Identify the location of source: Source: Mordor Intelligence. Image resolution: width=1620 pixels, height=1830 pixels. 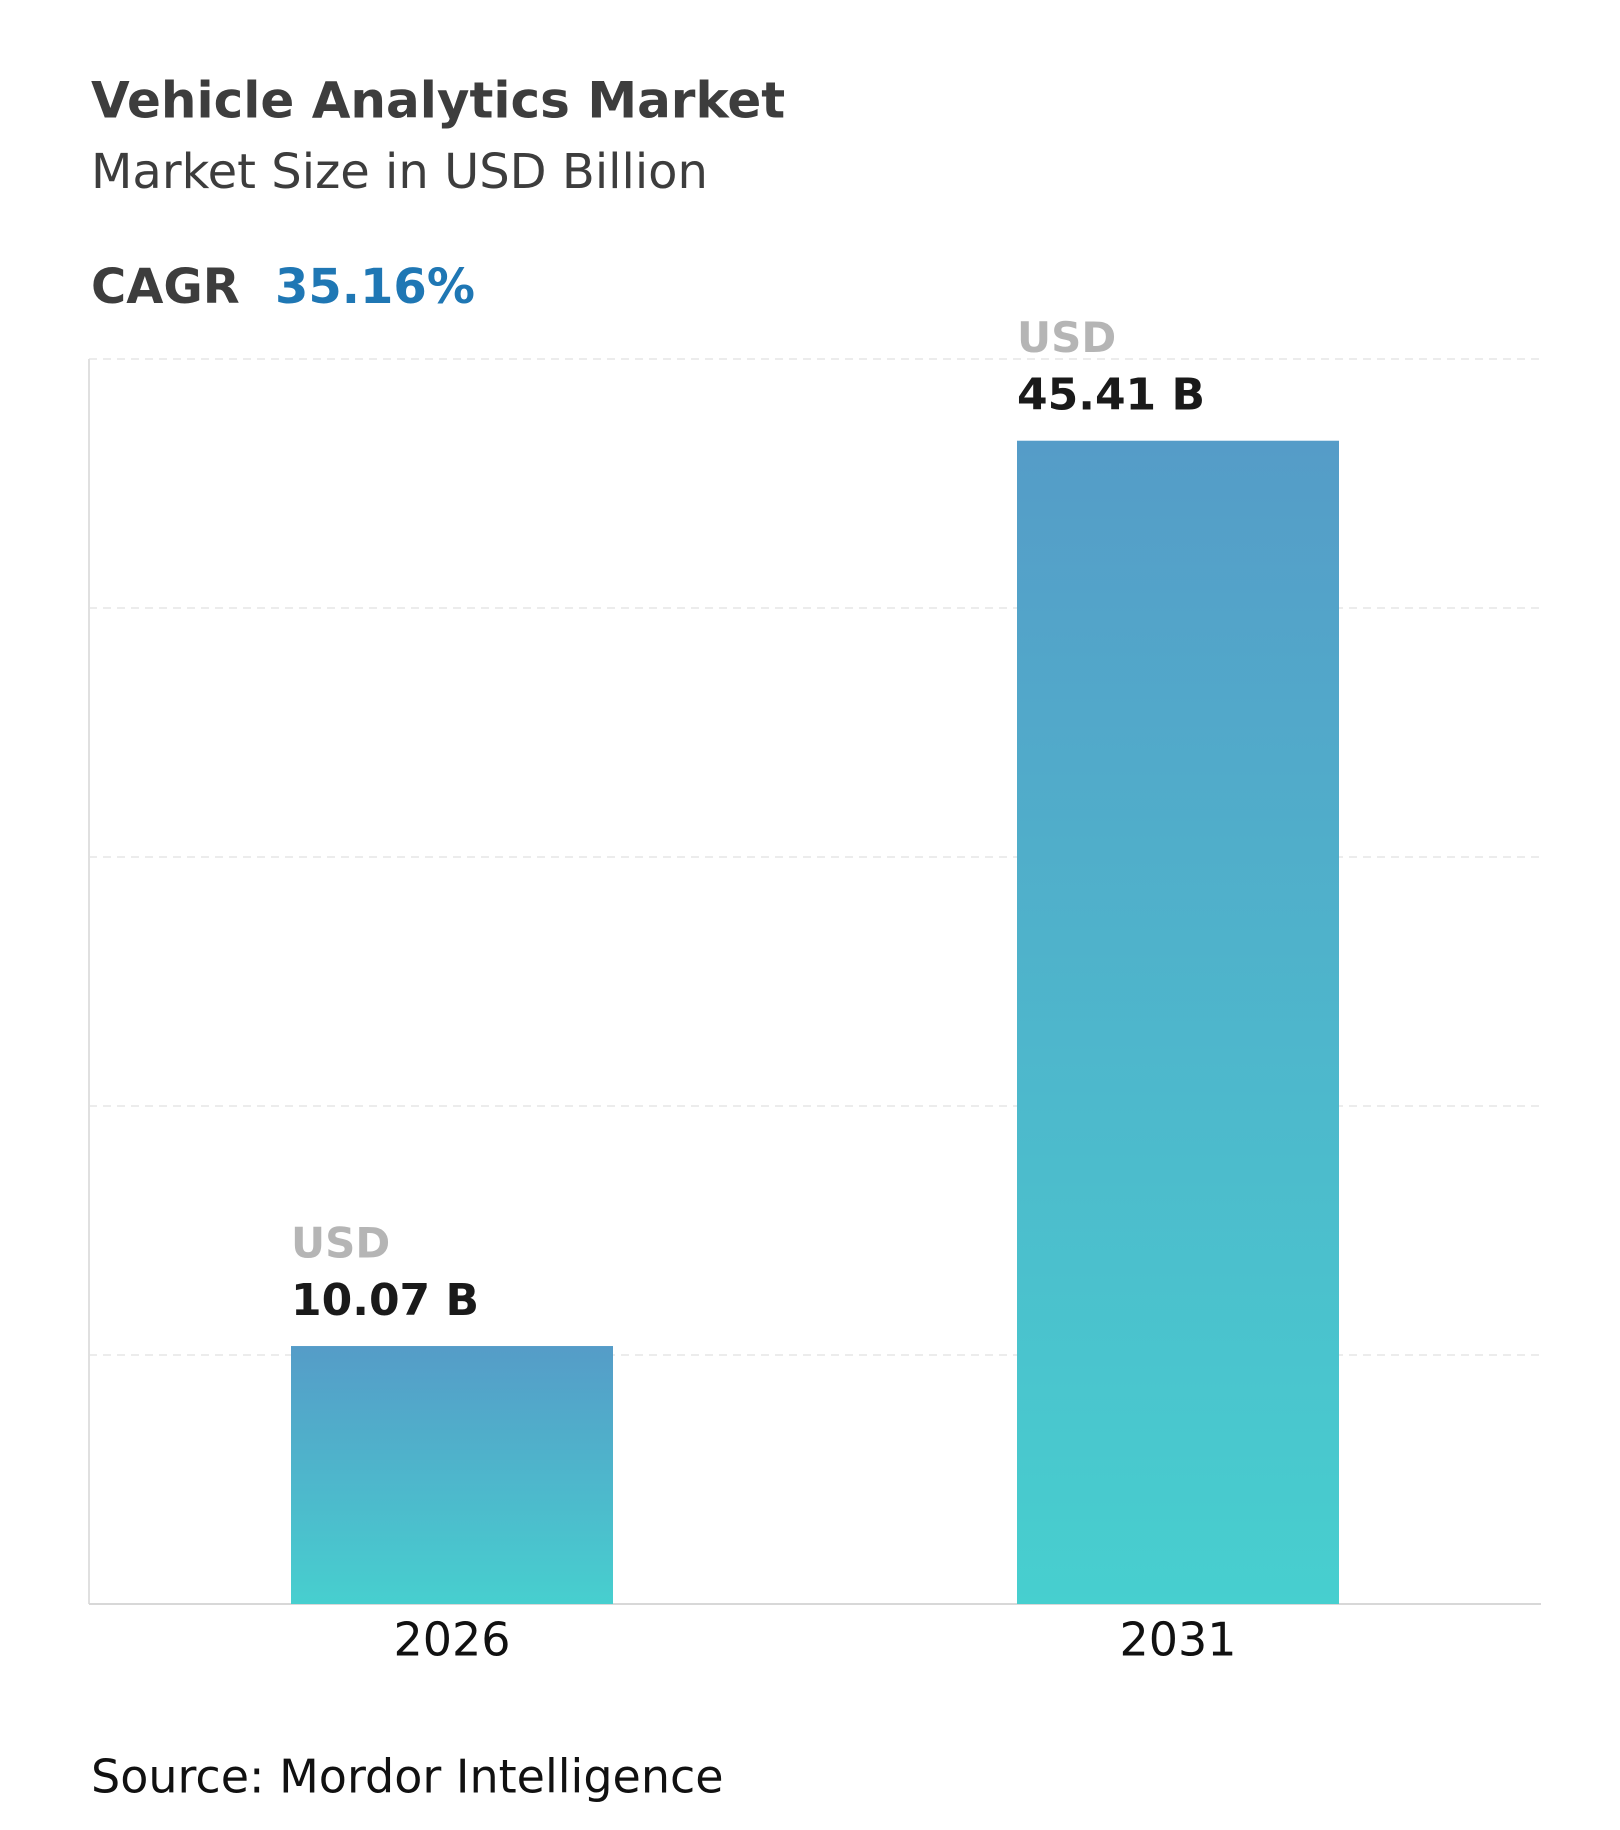
(407, 1777).